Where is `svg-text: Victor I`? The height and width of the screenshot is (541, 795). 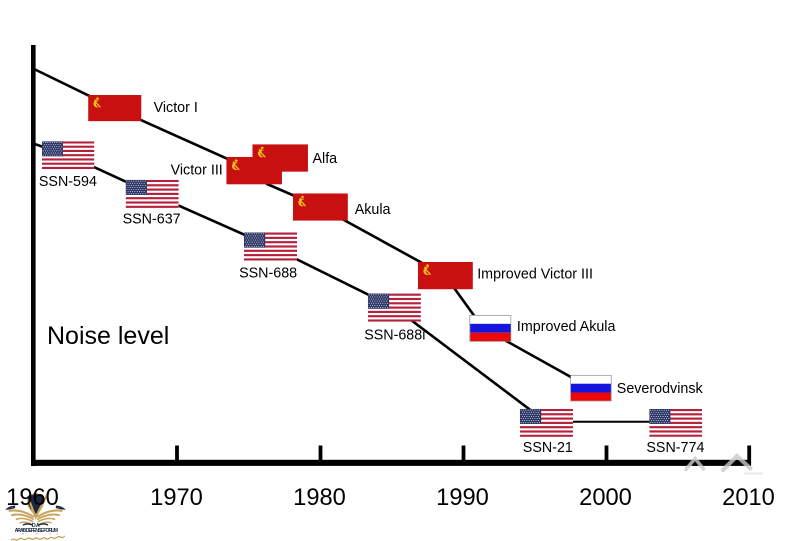 svg-text: Victor I is located at coordinates (176, 108).